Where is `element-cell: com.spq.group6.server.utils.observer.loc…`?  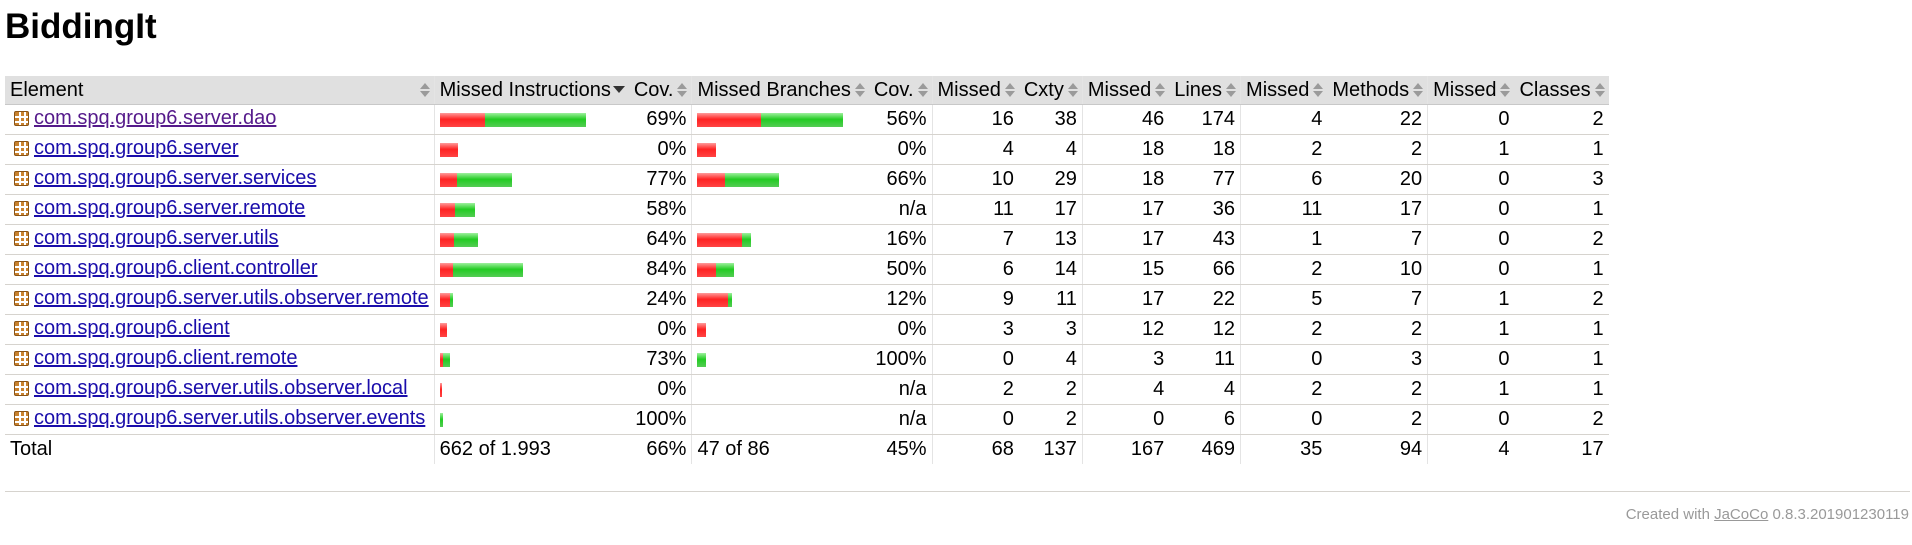 element-cell: com.spq.group6.server.utils.observer.loc… is located at coordinates (220, 389).